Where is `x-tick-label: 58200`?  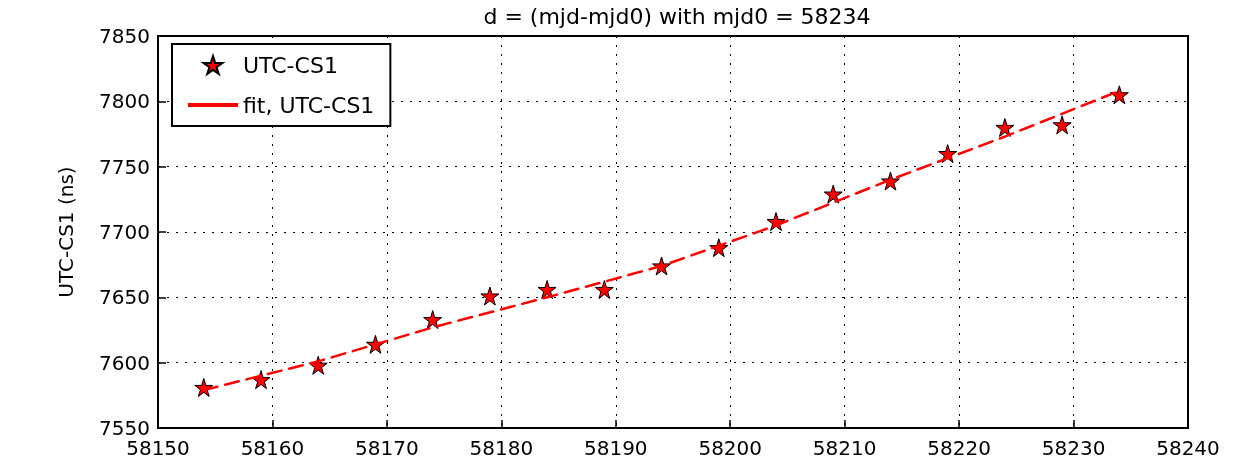
x-tick-label: 58200 is located at coordinates (730, 448).